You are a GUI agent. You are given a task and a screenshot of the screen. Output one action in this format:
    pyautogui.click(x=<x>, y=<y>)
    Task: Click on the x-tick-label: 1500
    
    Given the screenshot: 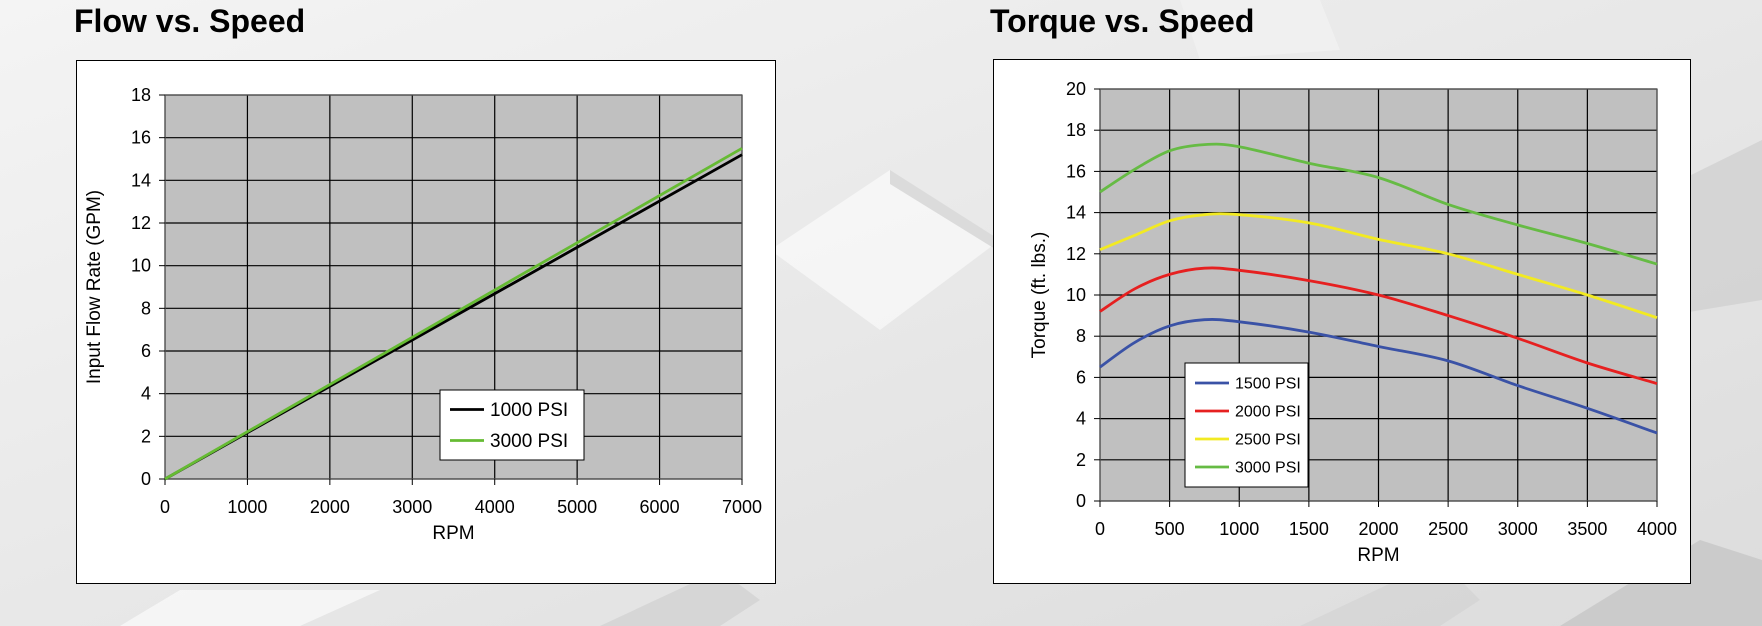 What is the action you would take?
    pyautogui.click(x=1309, y=529)
    